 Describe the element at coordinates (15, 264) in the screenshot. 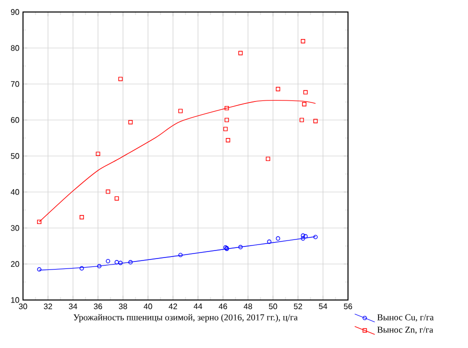

I see `y-tick-label: 20` at that location.